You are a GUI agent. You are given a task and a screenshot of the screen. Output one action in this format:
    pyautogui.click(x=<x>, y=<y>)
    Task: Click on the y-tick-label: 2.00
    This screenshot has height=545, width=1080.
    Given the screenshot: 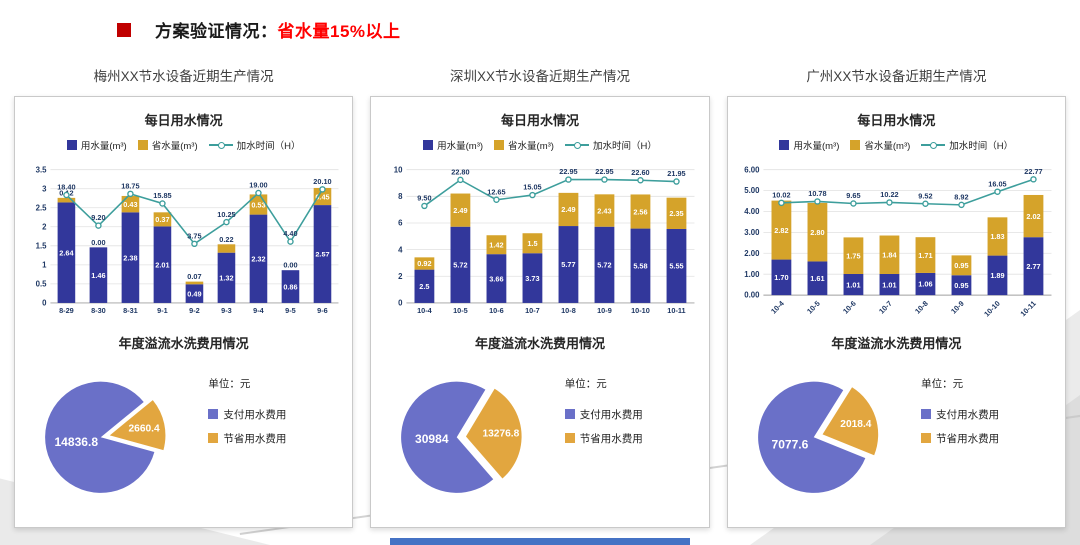 What is the action you would take?
    pyautogui.click(x=752, y=253)
    